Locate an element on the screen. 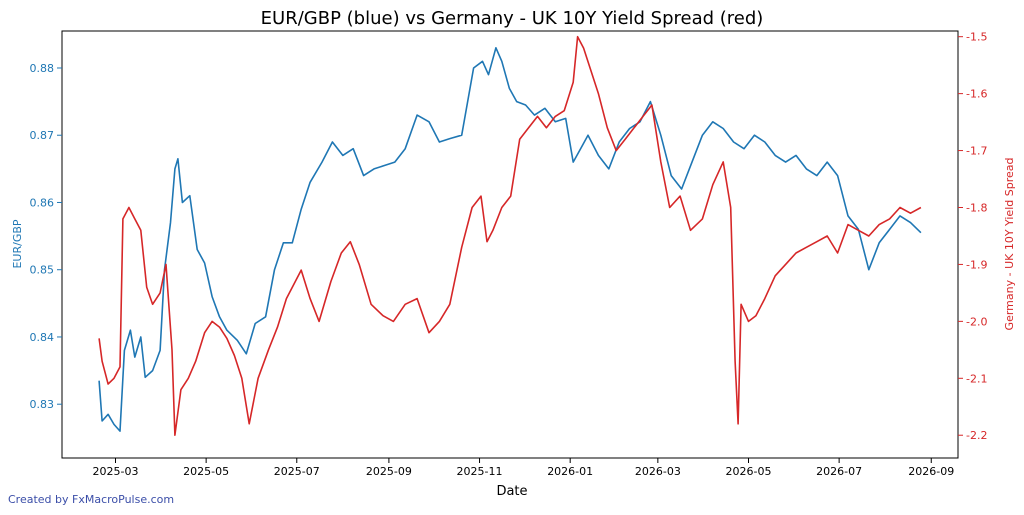  y-axis-right-label: Germany - UK 10Y Yield Spread is located at coordinates (1009, 244).